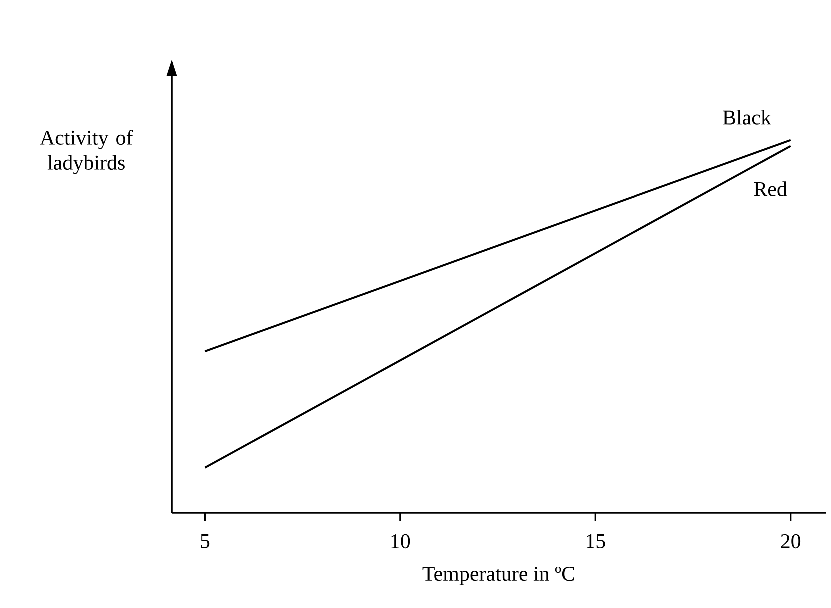  Describe the element at coordinates (771, 189) in the screenshot. I see `series-label: Red` at that location.